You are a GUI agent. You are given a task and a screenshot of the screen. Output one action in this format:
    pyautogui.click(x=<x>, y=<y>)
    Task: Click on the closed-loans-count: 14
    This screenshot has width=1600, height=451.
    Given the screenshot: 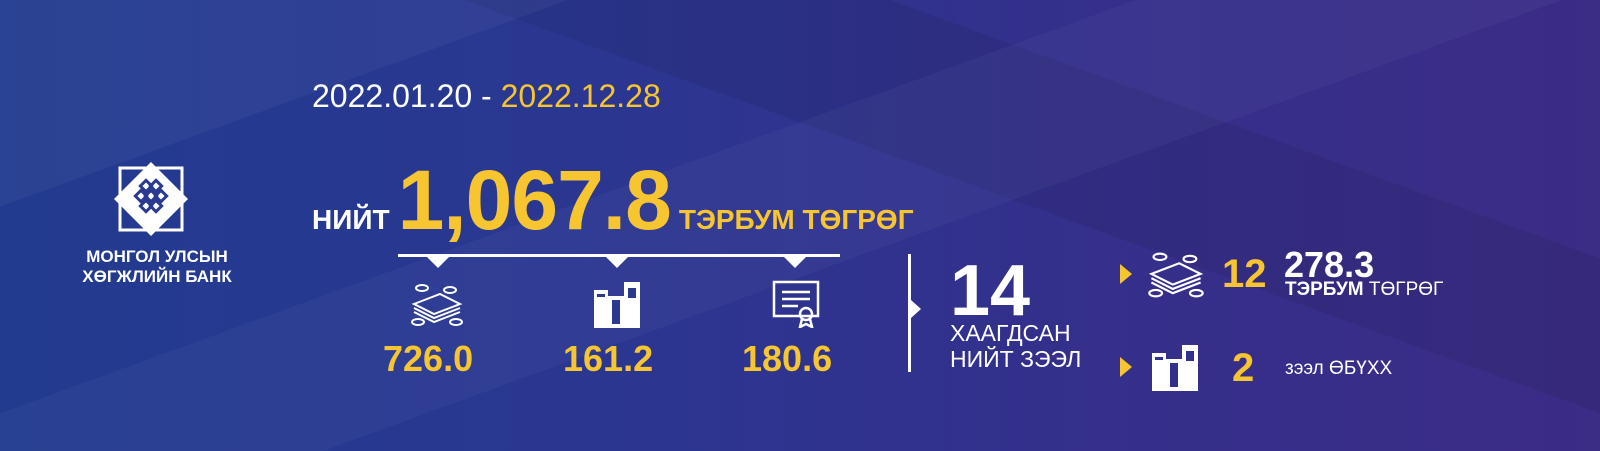 What is the action you would take?
    pyautogui.click(x=990, y=291)
    